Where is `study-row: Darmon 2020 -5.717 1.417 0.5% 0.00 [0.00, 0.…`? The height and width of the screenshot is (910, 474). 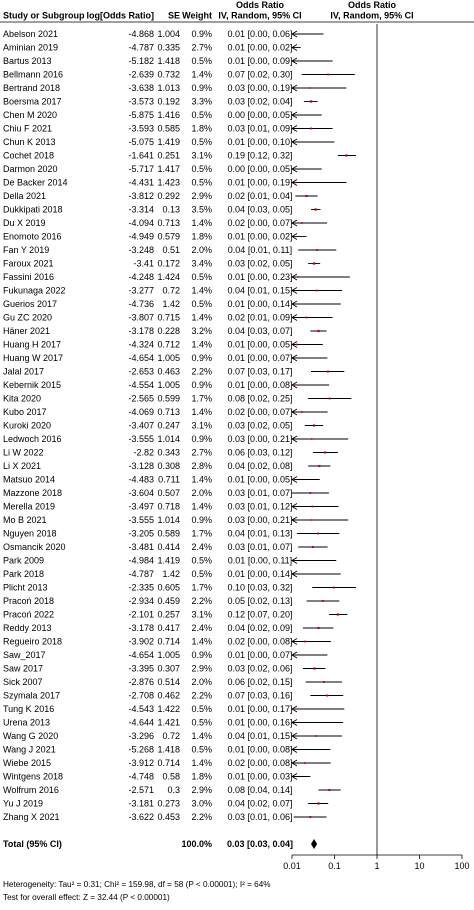 study-row: Darmon 2020 -5.717 1.417 0.5% 0.00 [0.00, 0.… is located at coordinates (162, 169).